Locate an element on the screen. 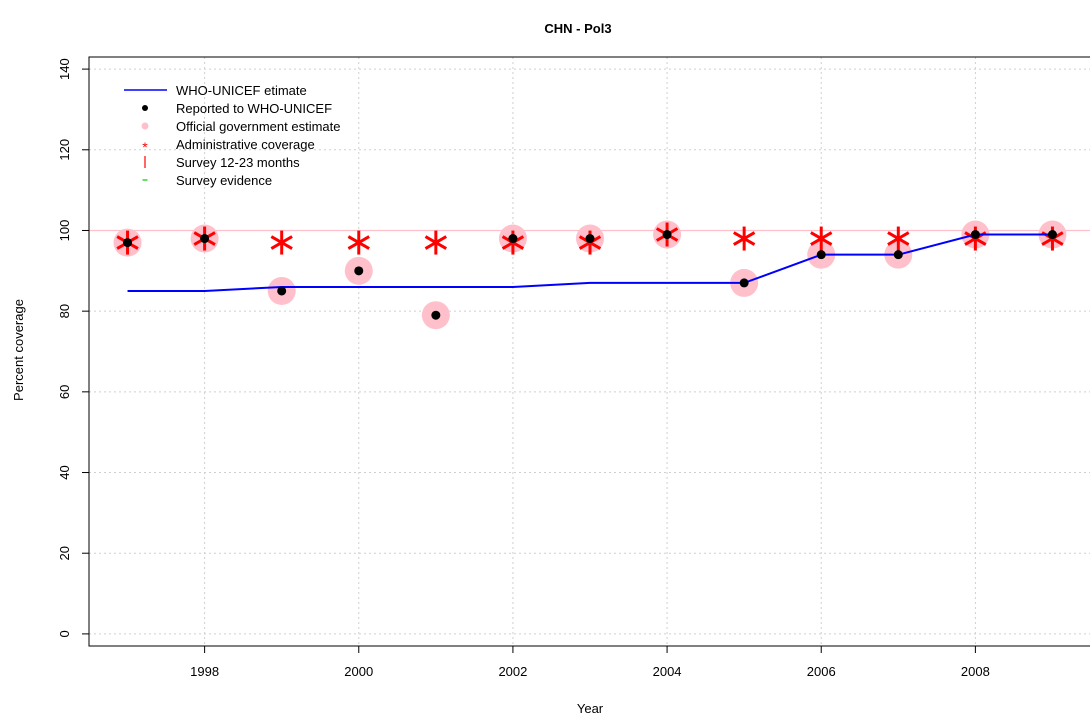  y-tick-label: 120 is located at coordinates (64, 150).